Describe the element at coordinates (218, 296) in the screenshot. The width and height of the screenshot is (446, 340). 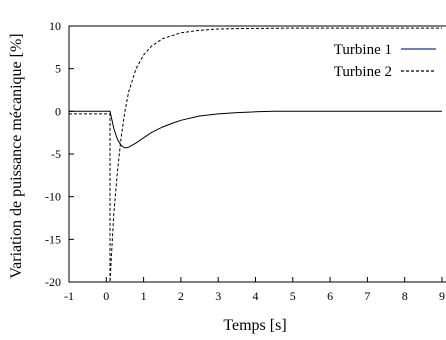
I see `x-tick-label: 3` at that location.